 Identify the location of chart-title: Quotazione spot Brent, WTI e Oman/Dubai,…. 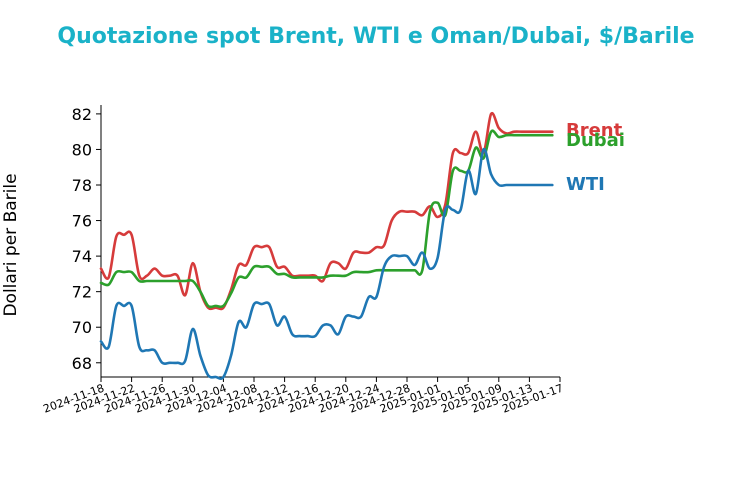
(376, 36).